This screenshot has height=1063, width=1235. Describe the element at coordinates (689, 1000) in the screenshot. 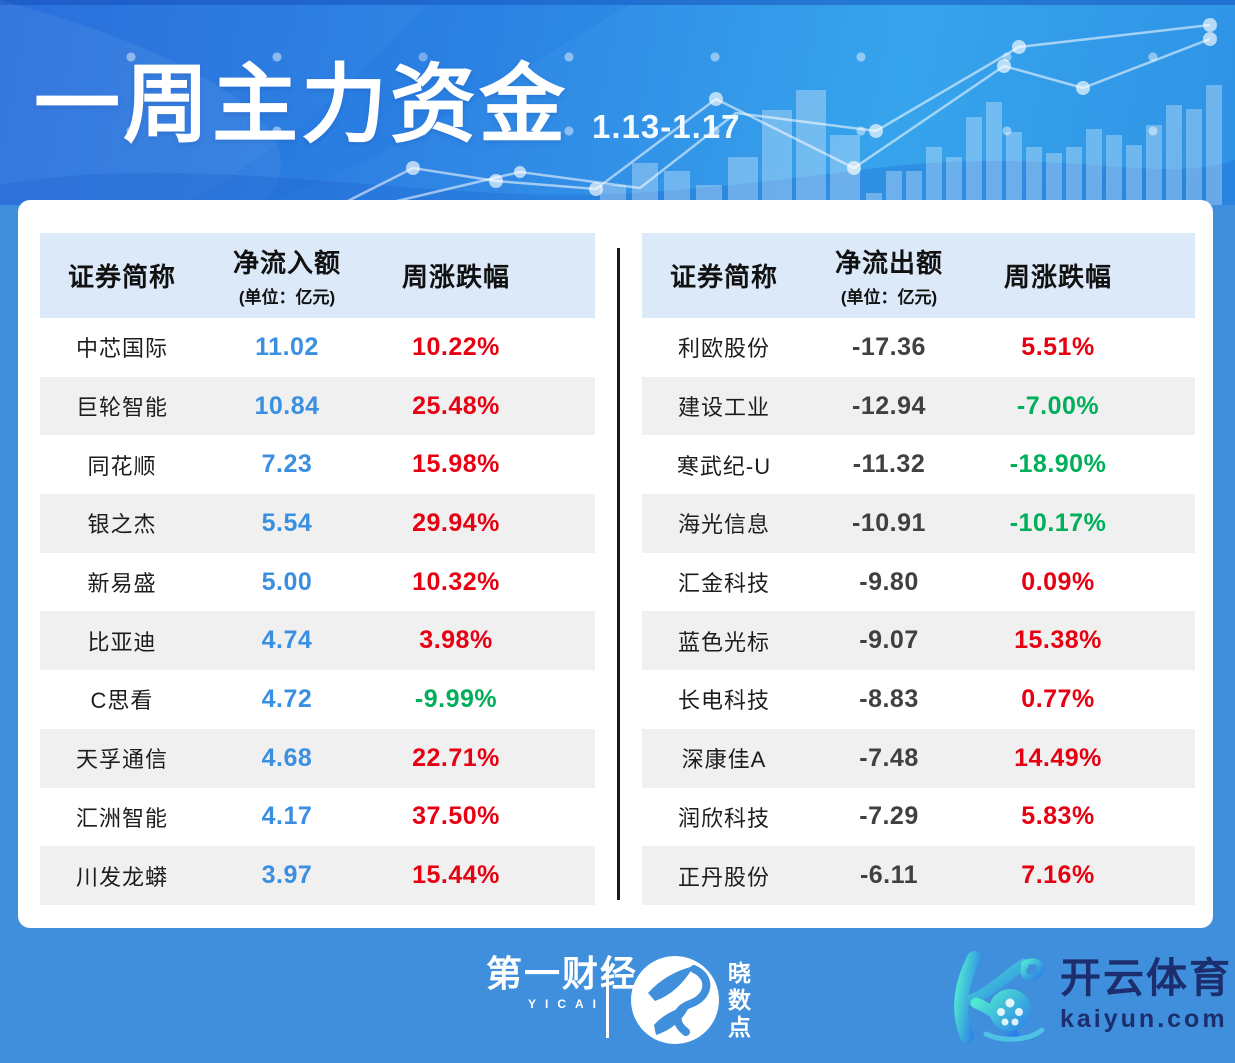

I see `xiaoshudian-logo: 晓 数 点` at that location.